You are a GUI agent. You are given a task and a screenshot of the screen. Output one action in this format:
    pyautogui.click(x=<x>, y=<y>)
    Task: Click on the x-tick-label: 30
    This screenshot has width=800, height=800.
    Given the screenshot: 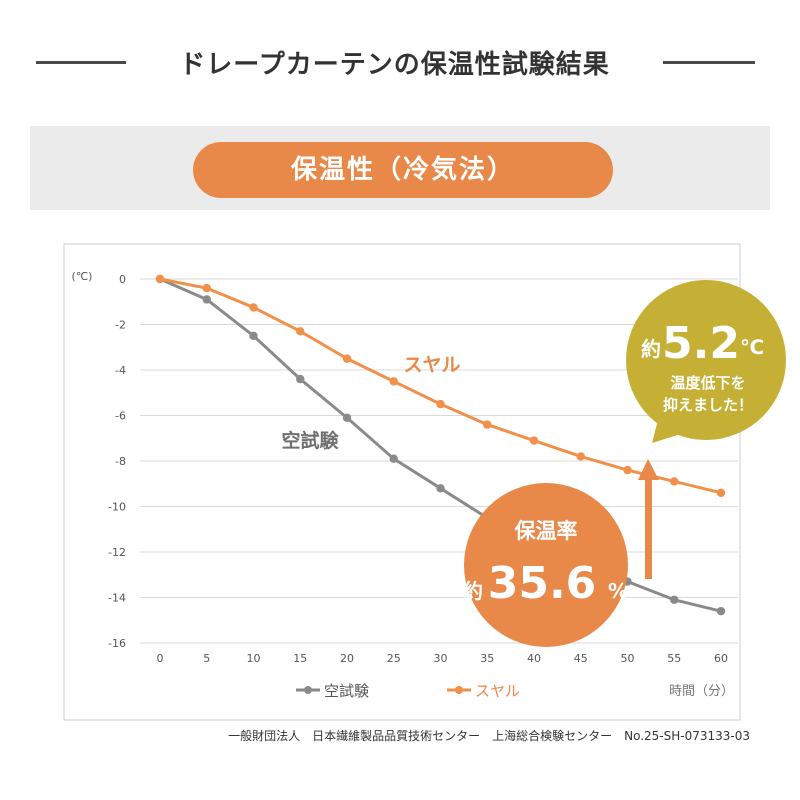 What is the action you would take?
    pyautogui.click(x=441, y=658)
    